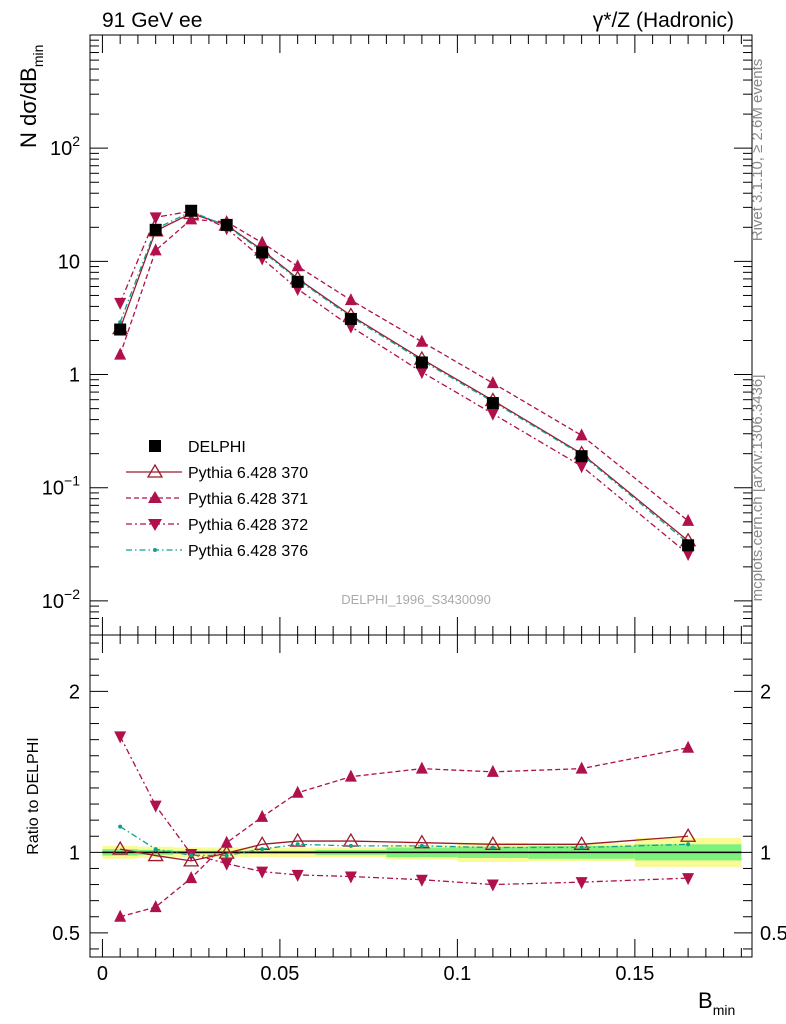 The image size is (786, 1024). Describe the element at coordinates (74, 692) in the screenshot. I see `ratio-ytick-label-left-2: 2` at that location.